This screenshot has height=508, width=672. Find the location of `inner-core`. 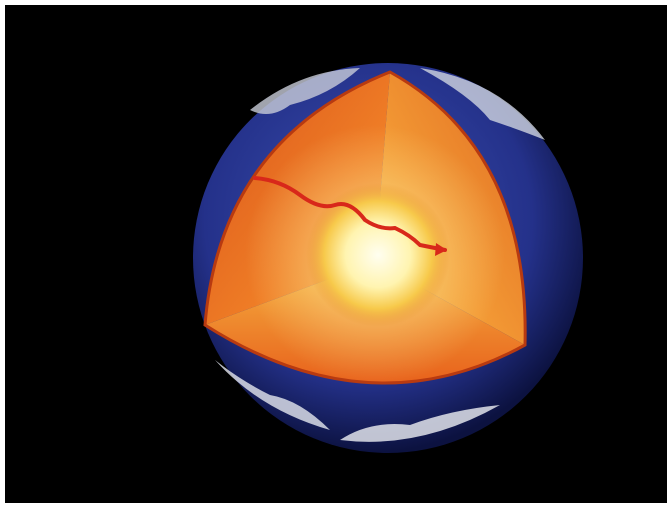

inner-core is located at coordinates (378, 255).